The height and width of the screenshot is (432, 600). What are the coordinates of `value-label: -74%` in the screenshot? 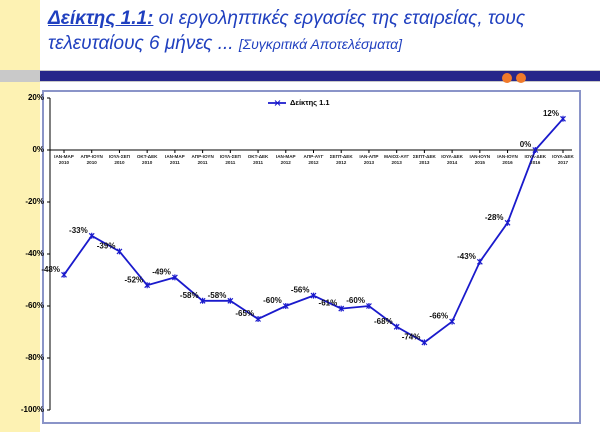 It's located at (411, 337).